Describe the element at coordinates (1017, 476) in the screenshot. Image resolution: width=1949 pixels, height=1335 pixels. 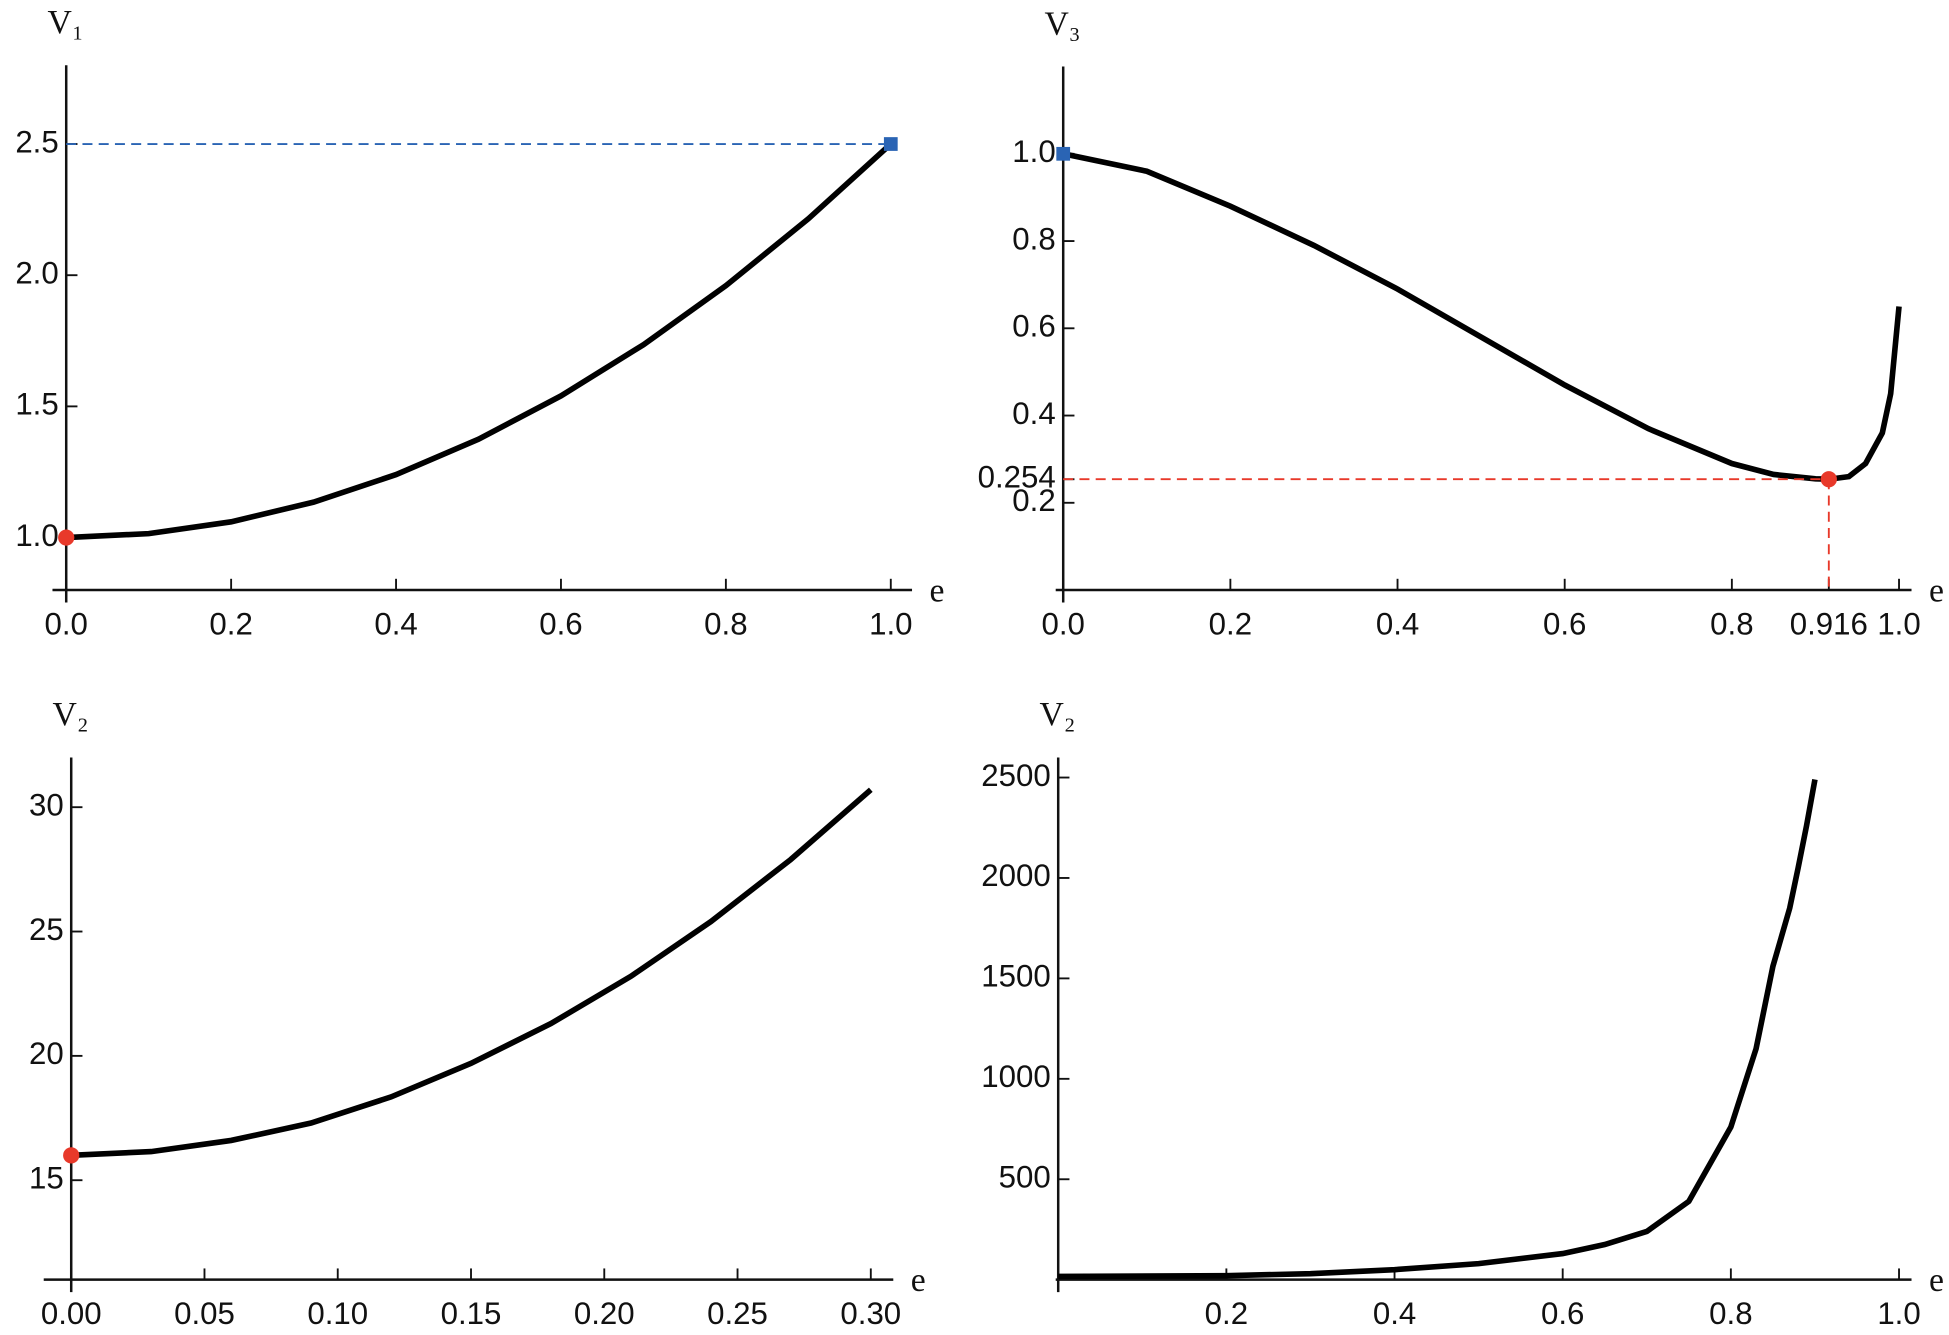
I see `y-tick-label: 0.254` at that location.